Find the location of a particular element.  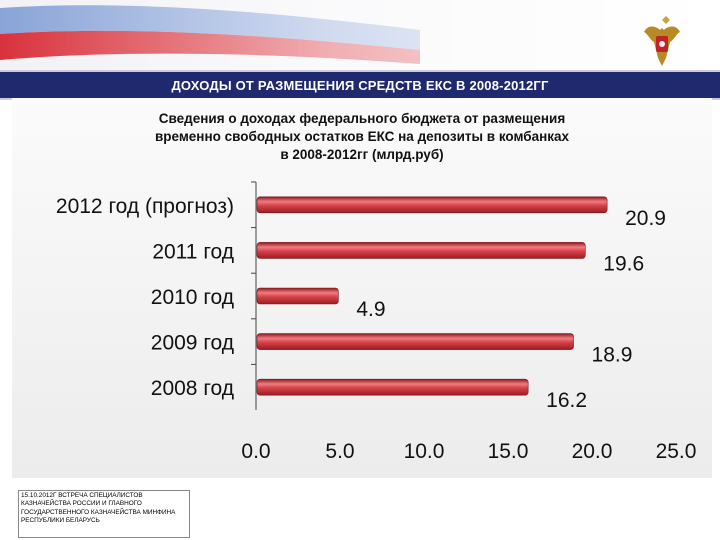

x-tick-label: 15.0 is located at coordinates (508, 451).